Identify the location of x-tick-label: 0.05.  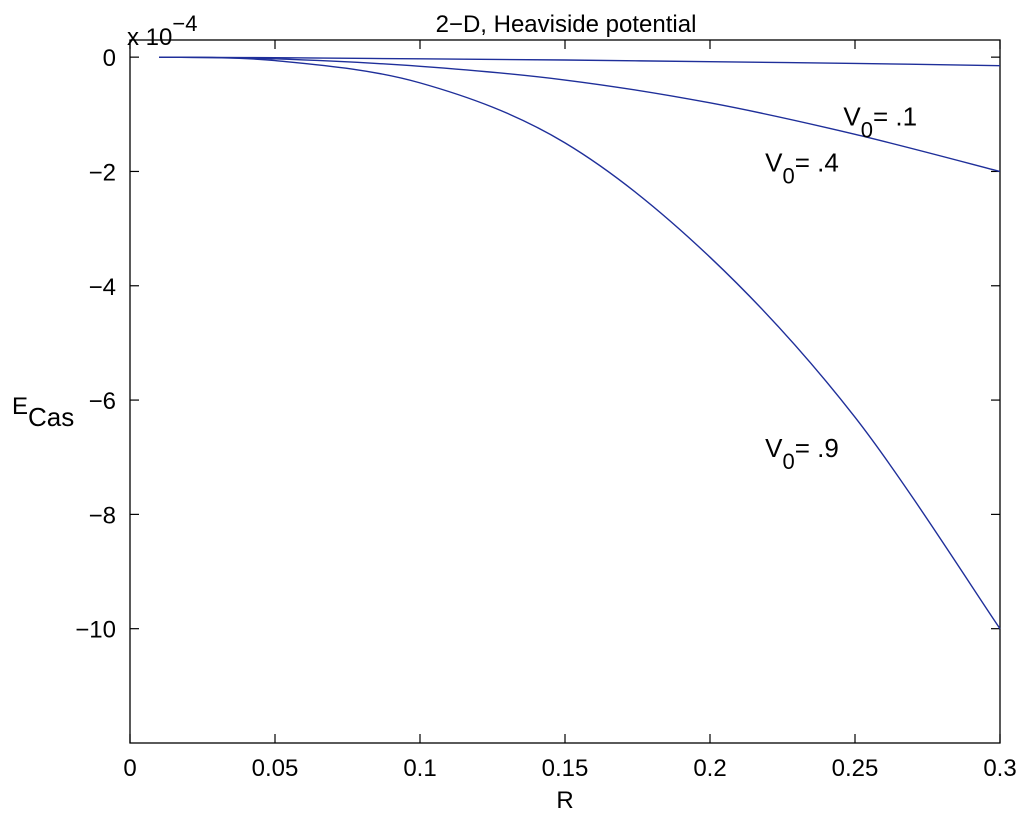
(275, 768).